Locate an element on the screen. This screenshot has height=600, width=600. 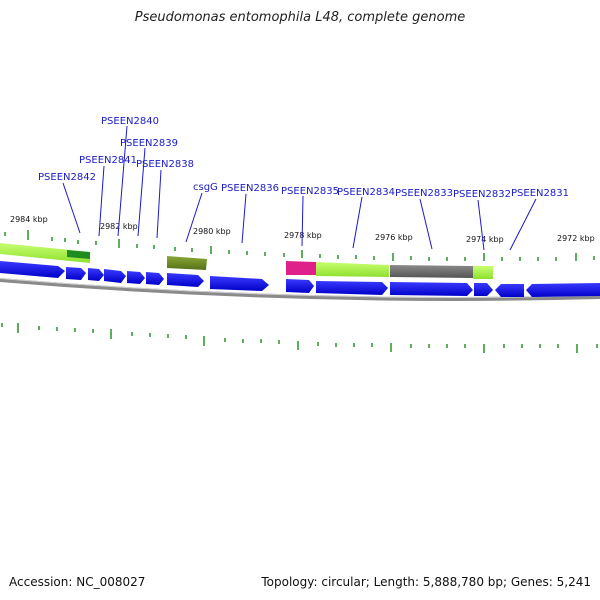
genome-backbone is located at coordinates (300, 289).